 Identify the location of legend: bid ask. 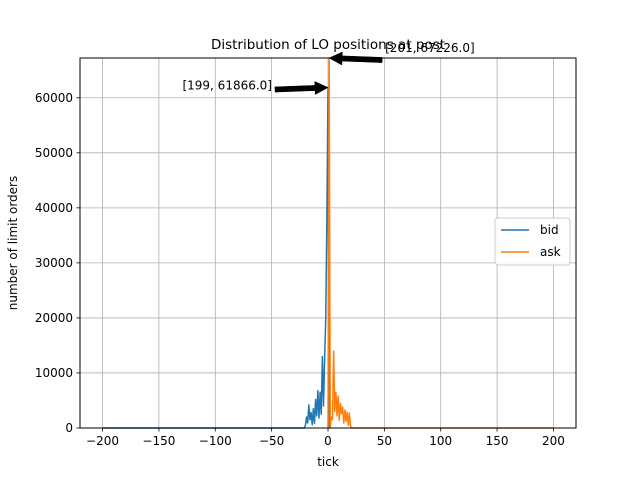
(532, 241).